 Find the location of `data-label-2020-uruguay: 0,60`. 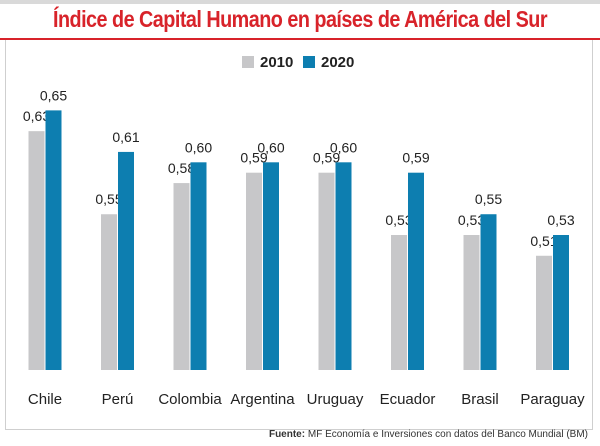

data-label-2020-uruguay: 0,60 is located at coordinates (343, 147).